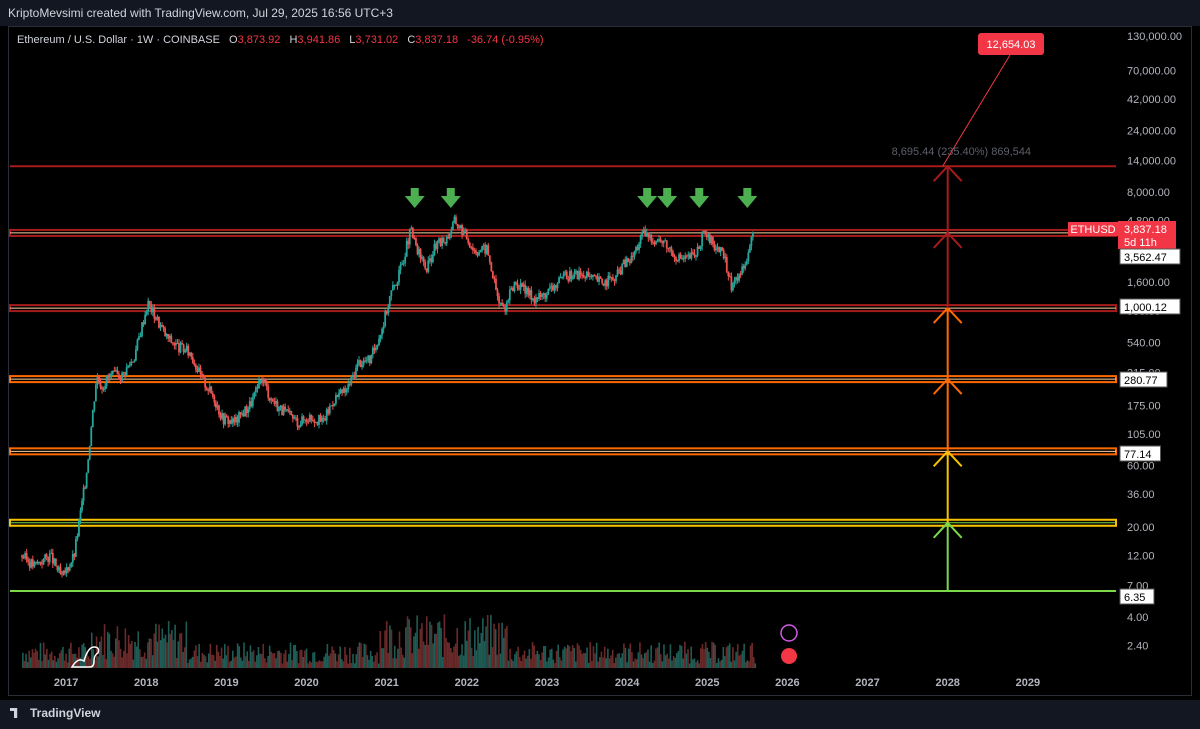  I want to click on tradingview-logo: TradingView, so click(55, 713).